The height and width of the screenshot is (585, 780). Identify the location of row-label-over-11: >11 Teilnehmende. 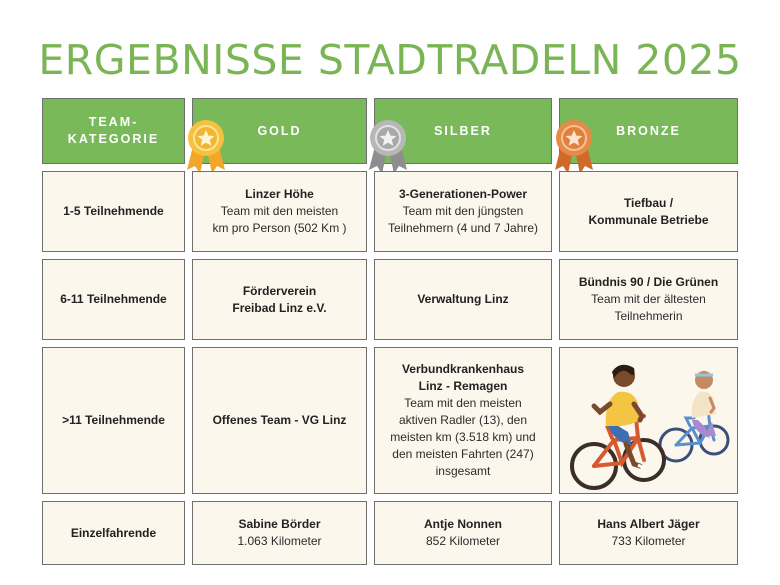
(113, 420).